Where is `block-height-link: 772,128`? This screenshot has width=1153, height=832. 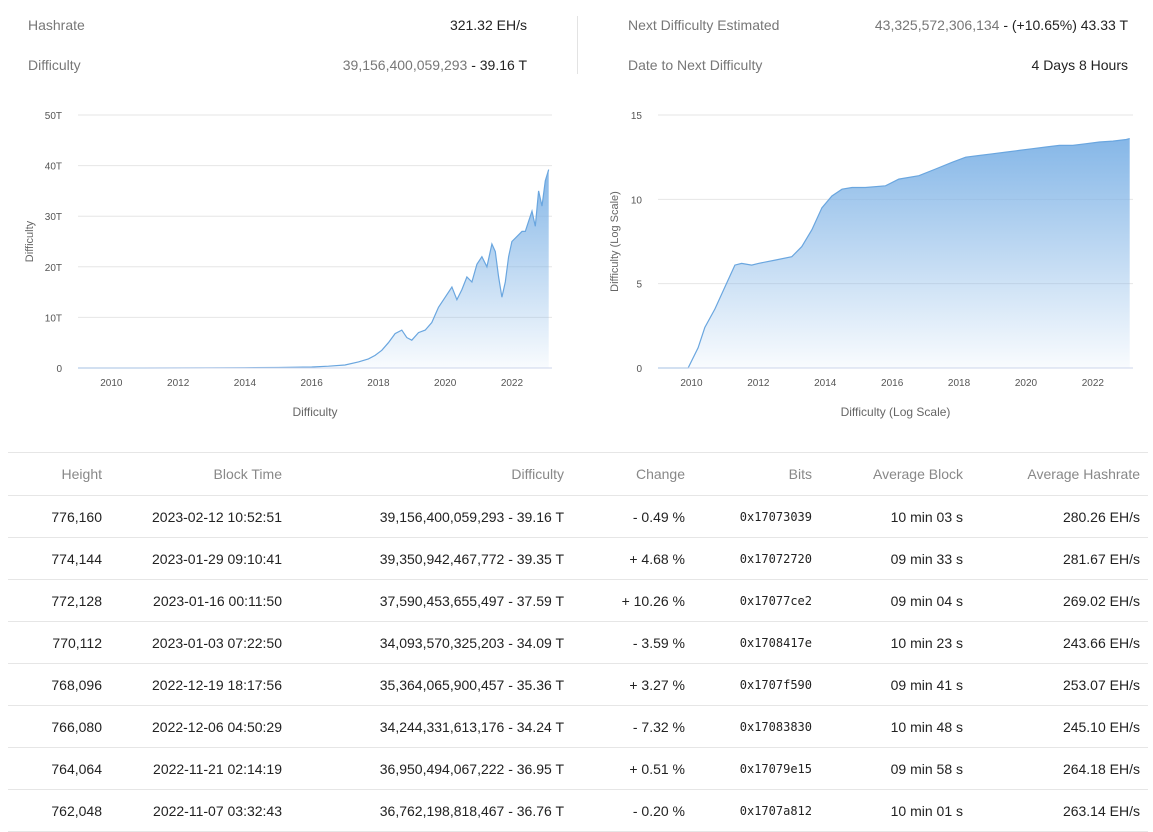
block-height-link: 772,128 is located at coordinates (55, 600).